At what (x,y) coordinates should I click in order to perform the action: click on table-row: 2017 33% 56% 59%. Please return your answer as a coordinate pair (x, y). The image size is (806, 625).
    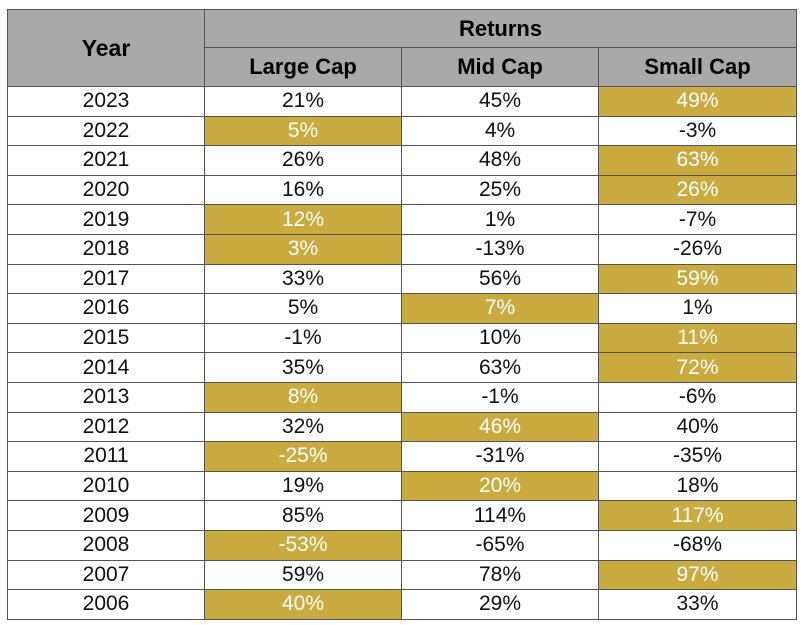
    Looking at the image, I should click on (402, 279).